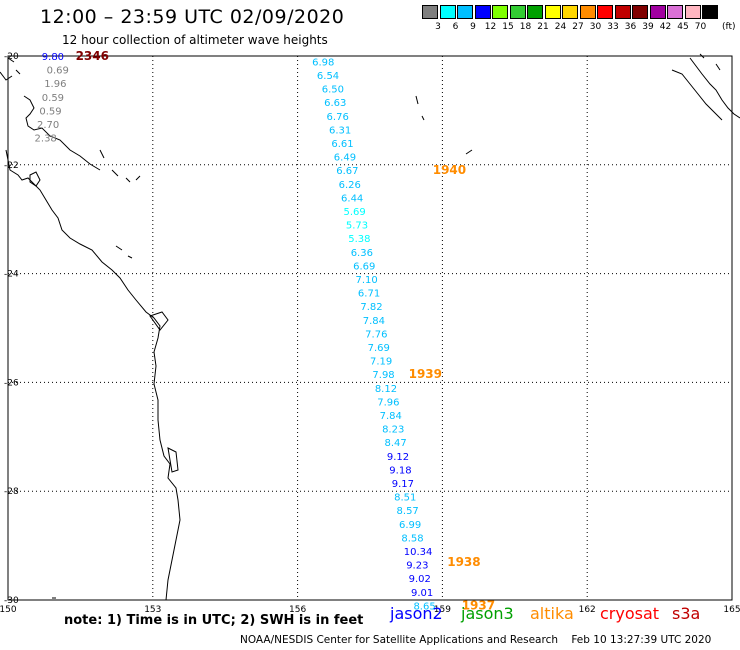 The width and height of the screenshot is (740, 650). Describe the element at coordinates (11, 57) in the screenshot. I see `lat-tick-label: -20` at that location.